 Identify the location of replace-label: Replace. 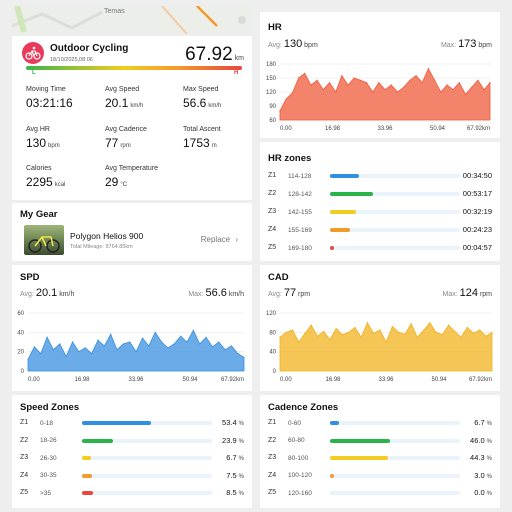
(215, 239).